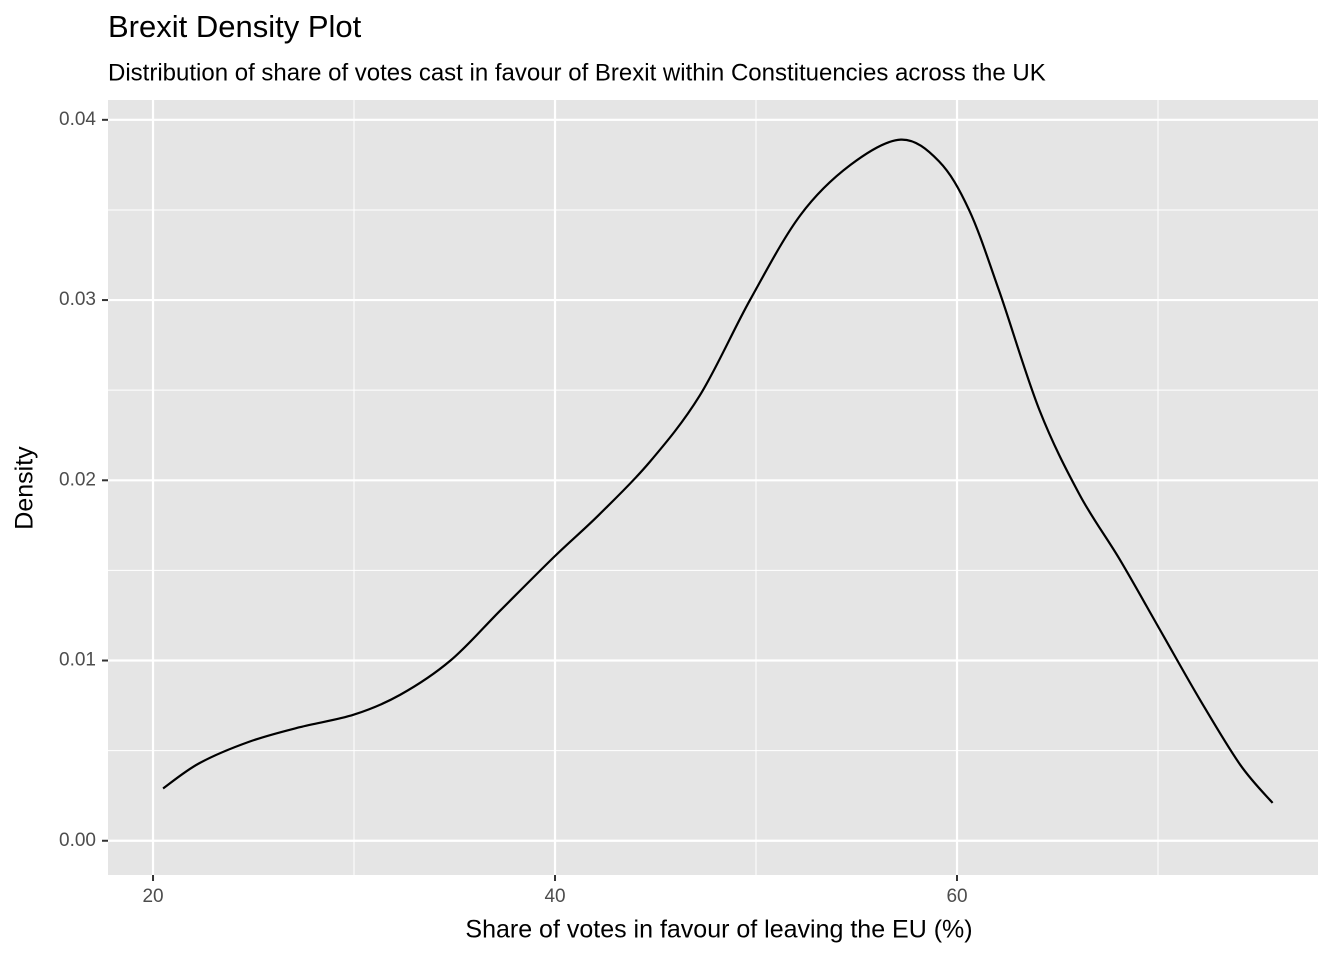 This screenshot has height=960, width=1344. Describe the element at coordinates (77, 479) in the screenshot. I see `y-tick-label: 0.02` at that location.